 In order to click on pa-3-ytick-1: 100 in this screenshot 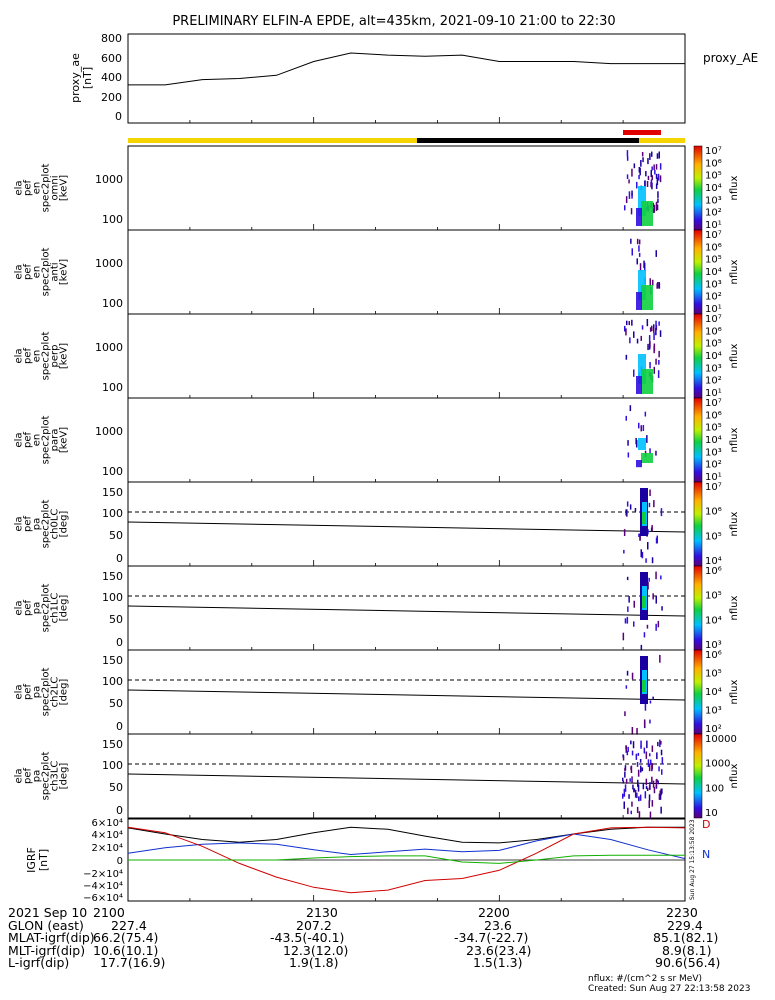, I will do `click(112, 765)`.